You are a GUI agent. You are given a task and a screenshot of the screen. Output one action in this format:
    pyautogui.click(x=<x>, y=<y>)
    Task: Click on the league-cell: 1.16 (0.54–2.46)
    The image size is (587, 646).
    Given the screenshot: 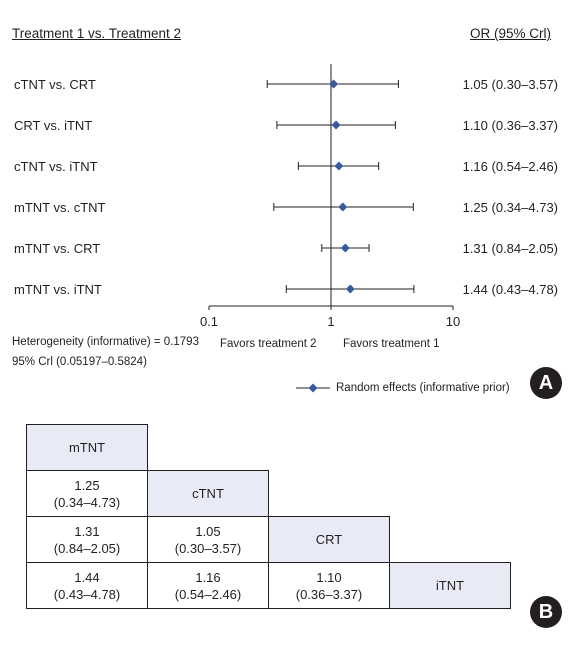 What is the action you would take?
    pyautogui.click(x=208, y=585)
    